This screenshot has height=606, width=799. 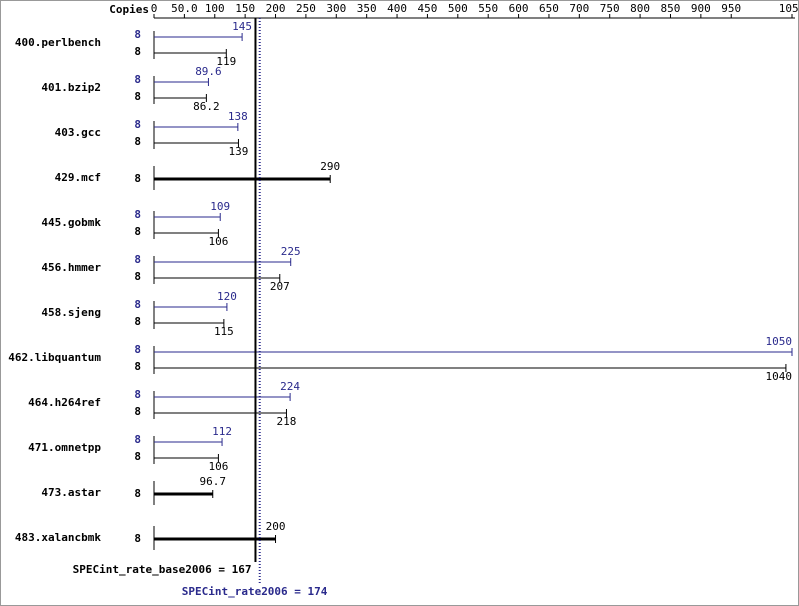 What do you see at coordinates (71, 312) in the screenshot?
I see `benchmark-label: 458.sjeng` at bounding box center [71, 312].